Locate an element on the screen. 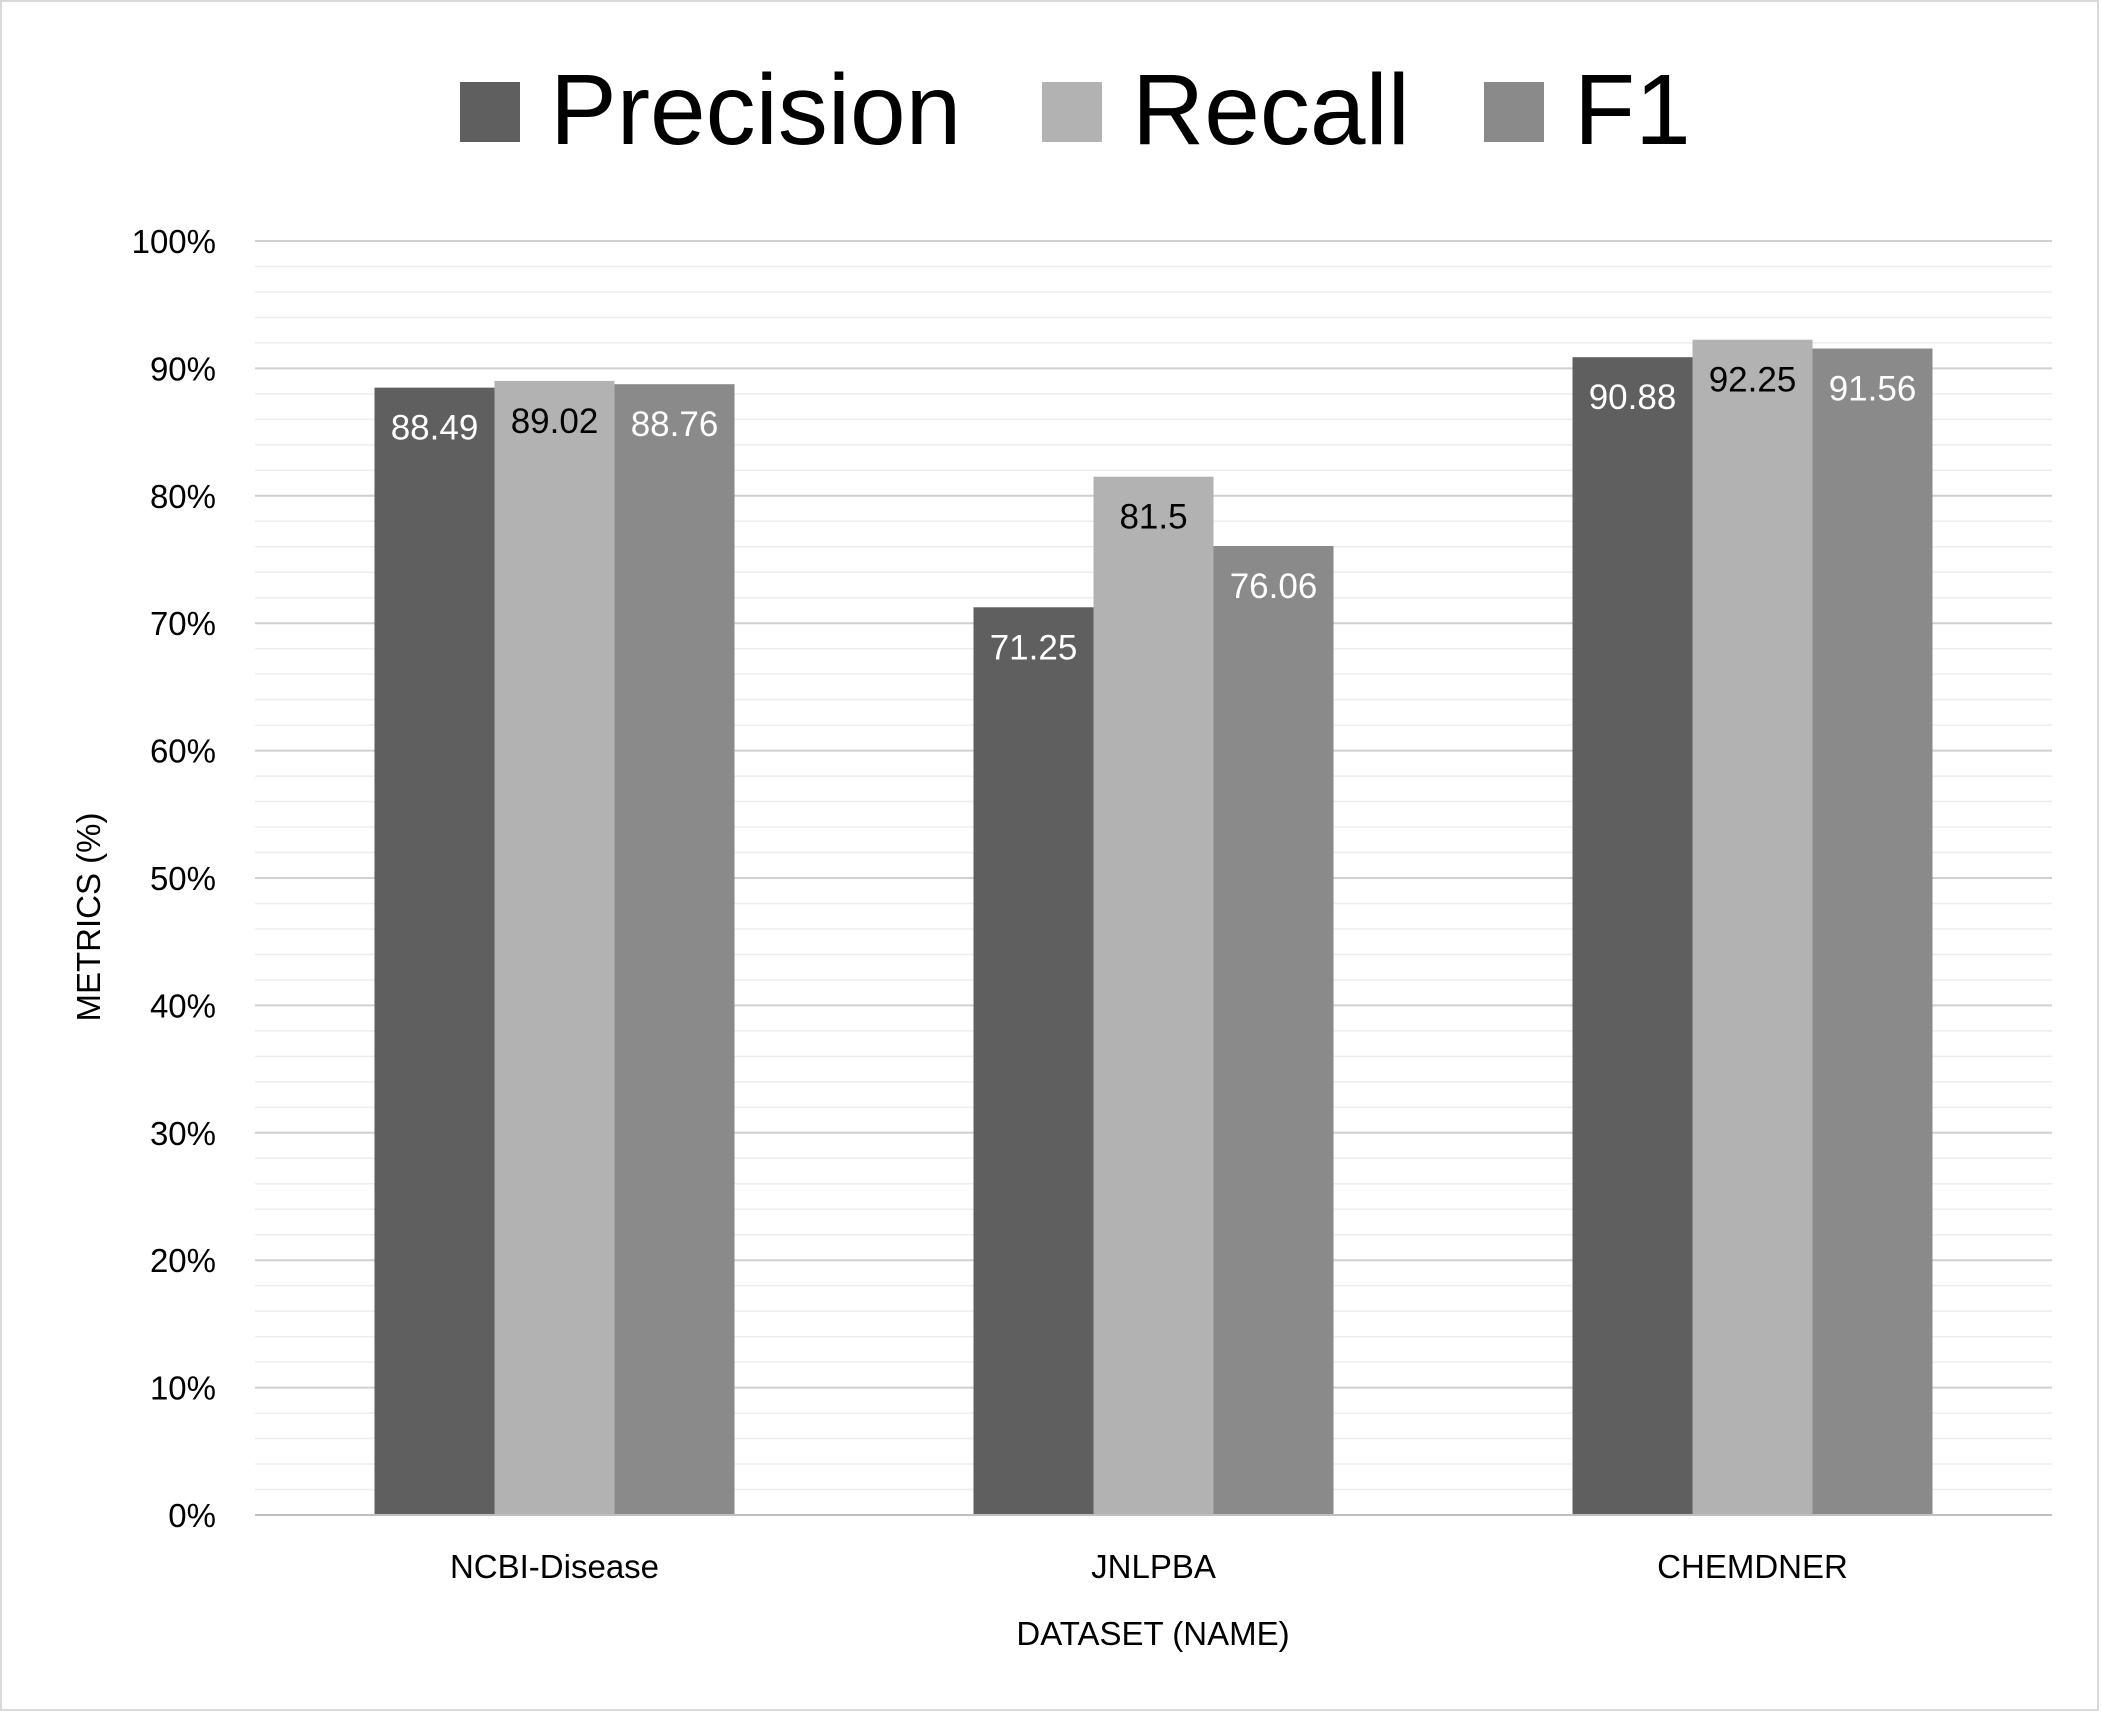  bar-precision-chemdner is located at coordinates (1632, 936).